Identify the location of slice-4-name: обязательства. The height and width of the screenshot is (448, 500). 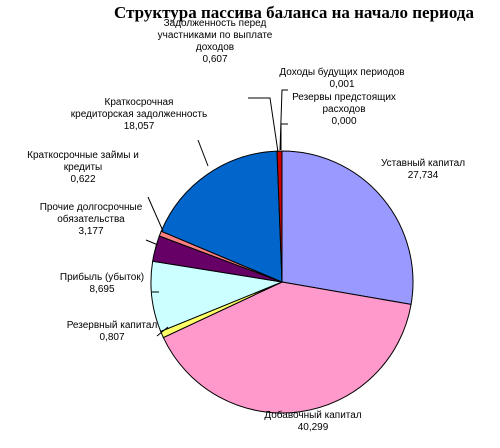
(91, 219).